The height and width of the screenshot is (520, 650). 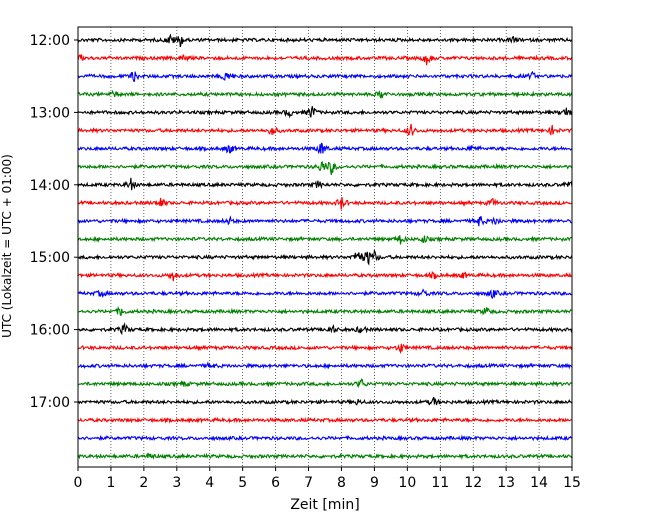 I want to click on x-tick-label: 5, so click(x=242, y=483).